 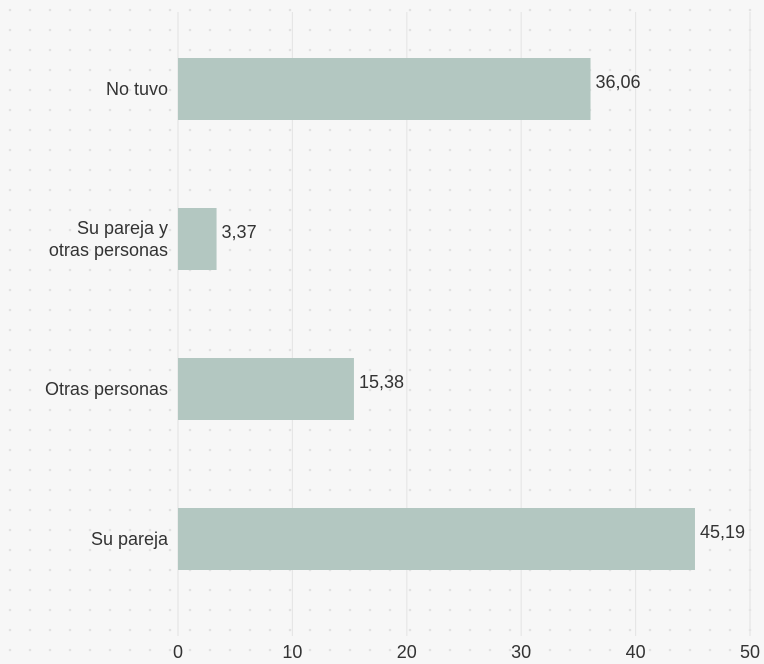 I want to click on x-tick-label: 50, so click(x=750, y=652).